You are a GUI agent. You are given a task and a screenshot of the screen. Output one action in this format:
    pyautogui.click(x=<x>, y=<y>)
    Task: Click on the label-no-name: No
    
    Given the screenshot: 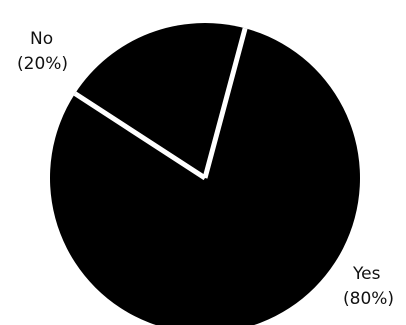 What is the action you would take?
    pyautogui.click(x=41, y=39)
    